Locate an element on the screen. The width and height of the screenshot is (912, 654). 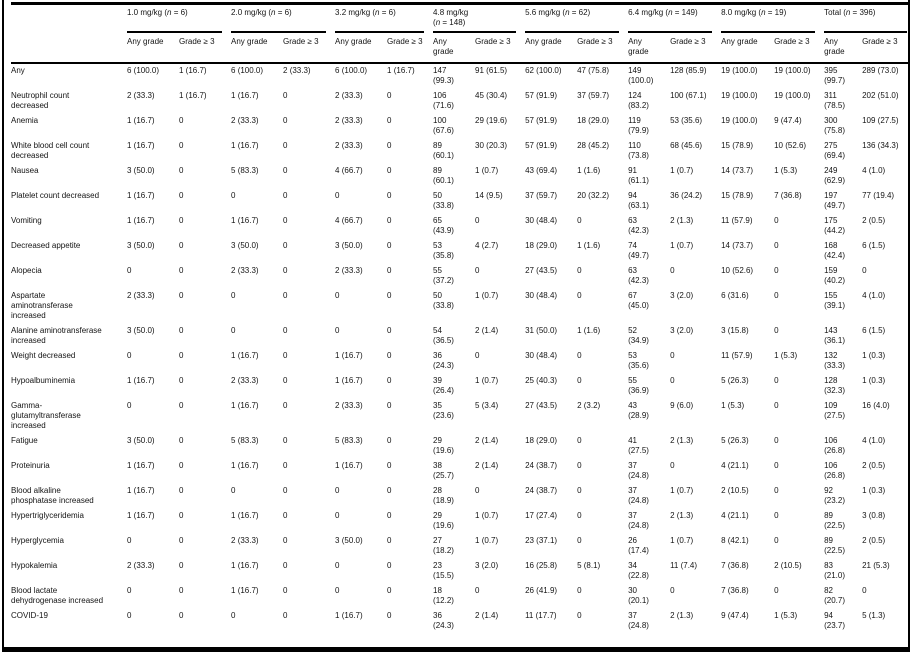
table-cell: 18 (29.0) is located at coordinates (541, 245).